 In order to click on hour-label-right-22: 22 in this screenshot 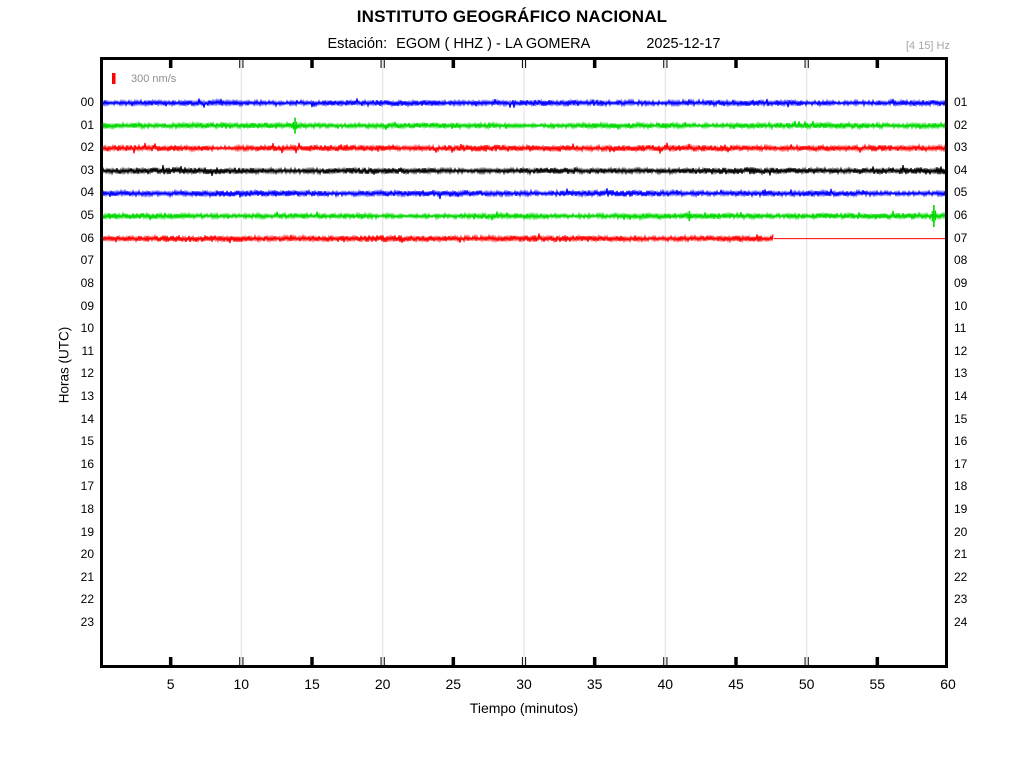, I will do `click(961, 576)`.